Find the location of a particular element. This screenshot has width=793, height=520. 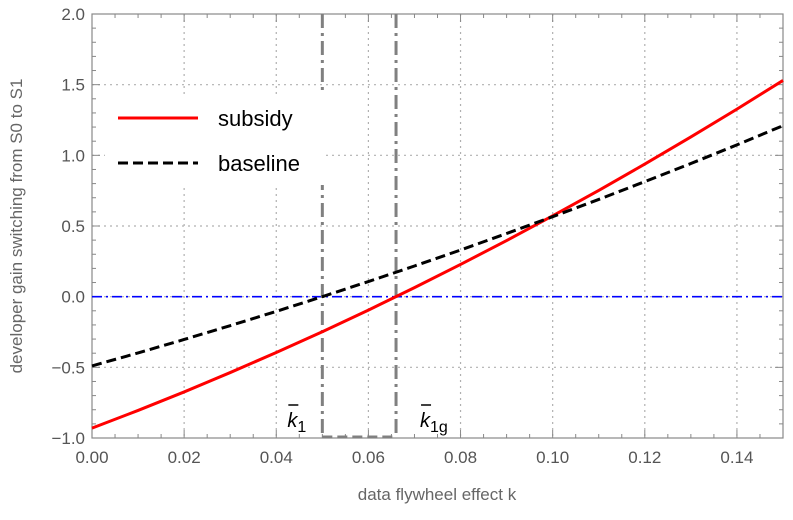

threshold-label: k1 is located at coordinates (296, 423).